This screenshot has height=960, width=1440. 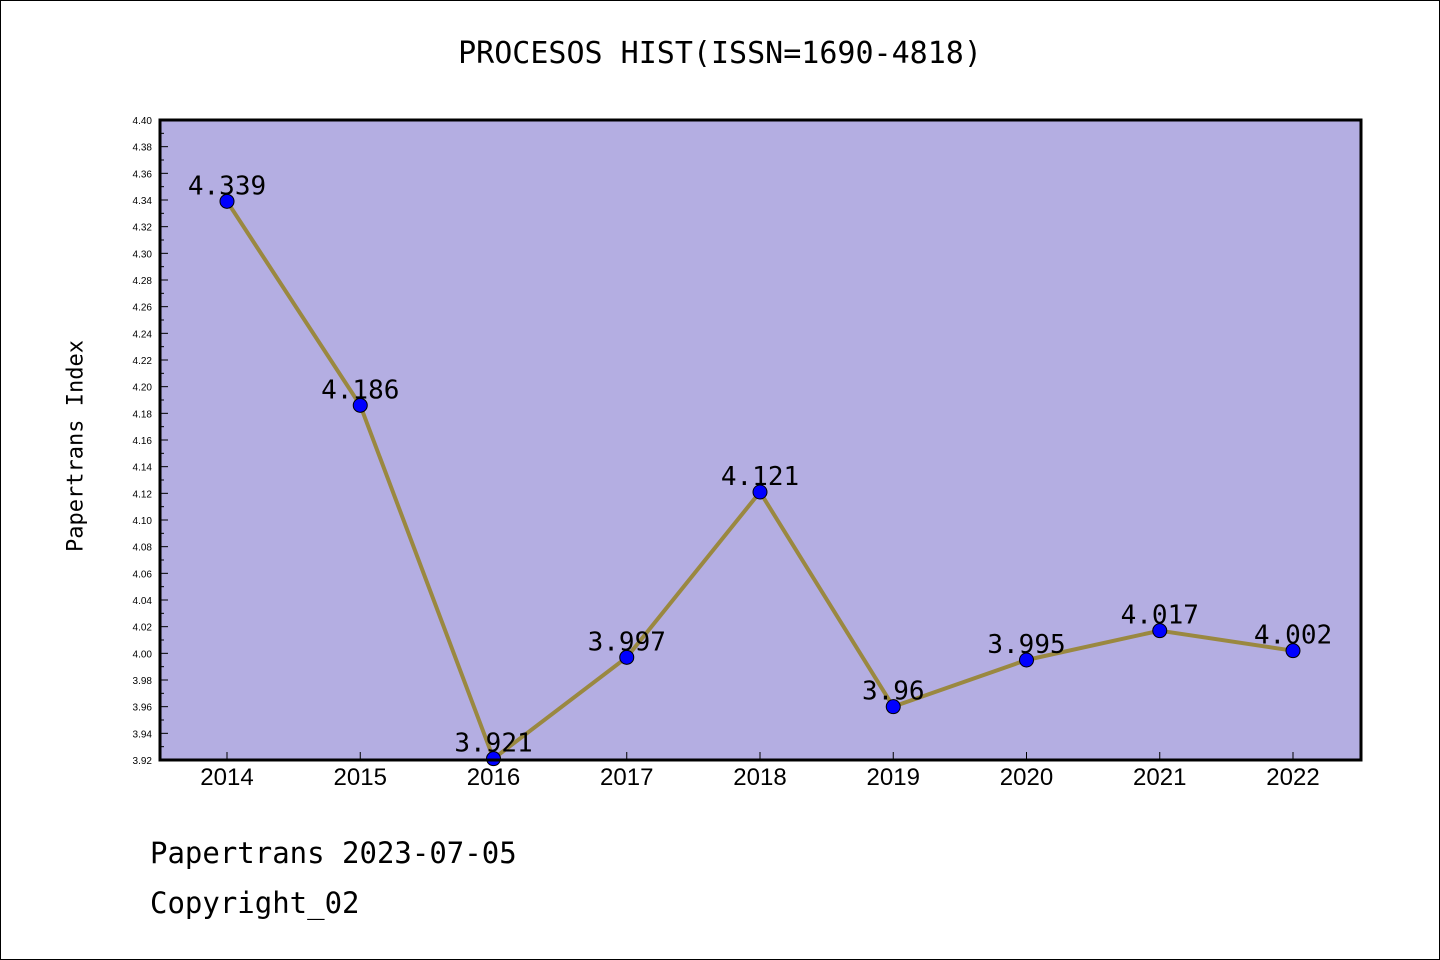 I want to click on x-tick-label: 2018, so click(x=759, y=777).